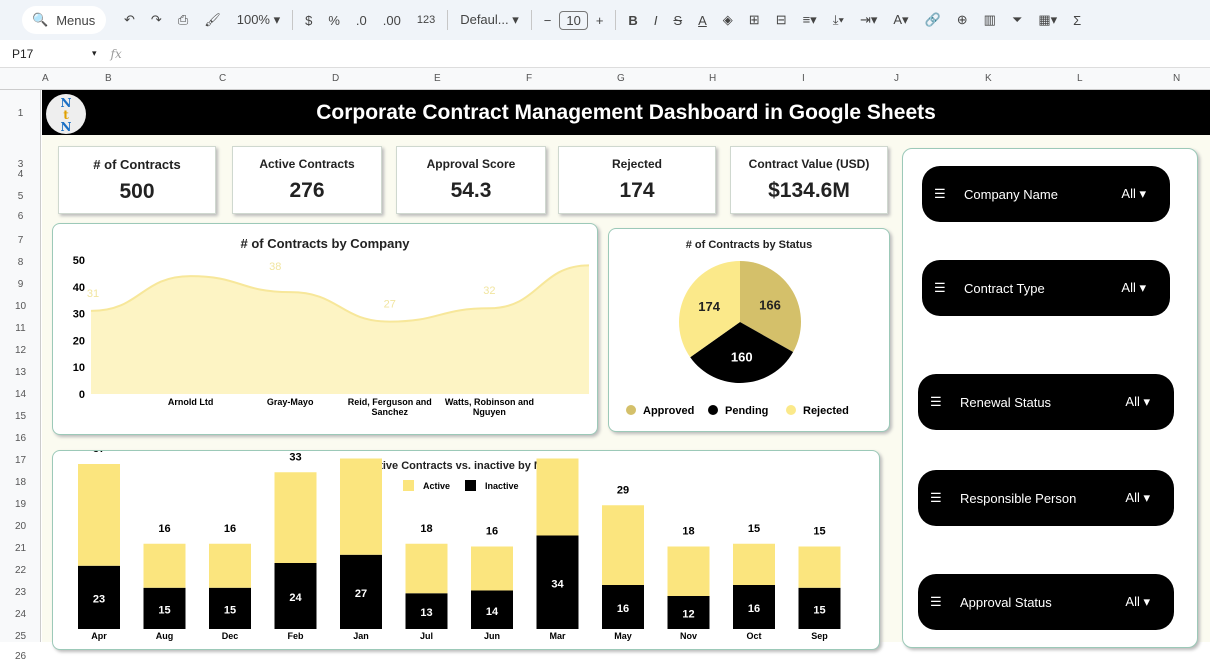 The image size is (1210, 662). What do you see at coordinates (20, 174) in the screenshot?
I see `row-header: 4` at bounding box center [20, 174].